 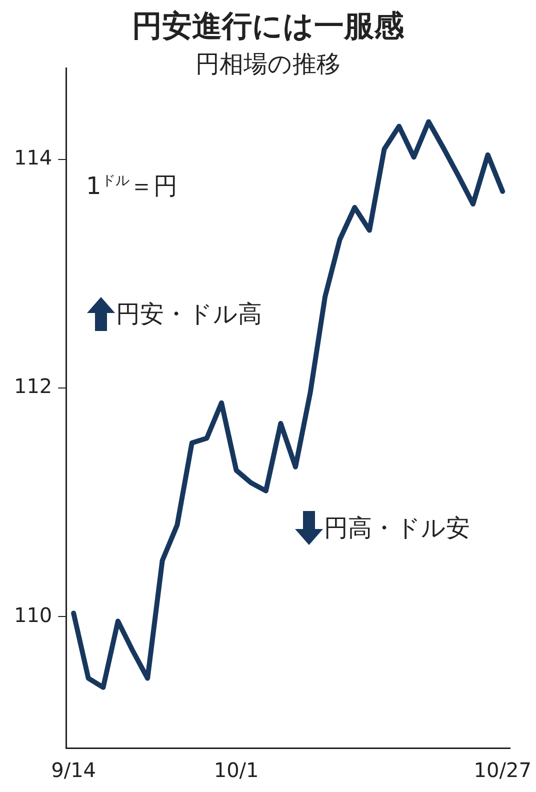 What do you see at coordinates (132, 186) in the screenshot?
I see `annotation: 1$^{ドル}$＝円` at bounding box center [132, 186].